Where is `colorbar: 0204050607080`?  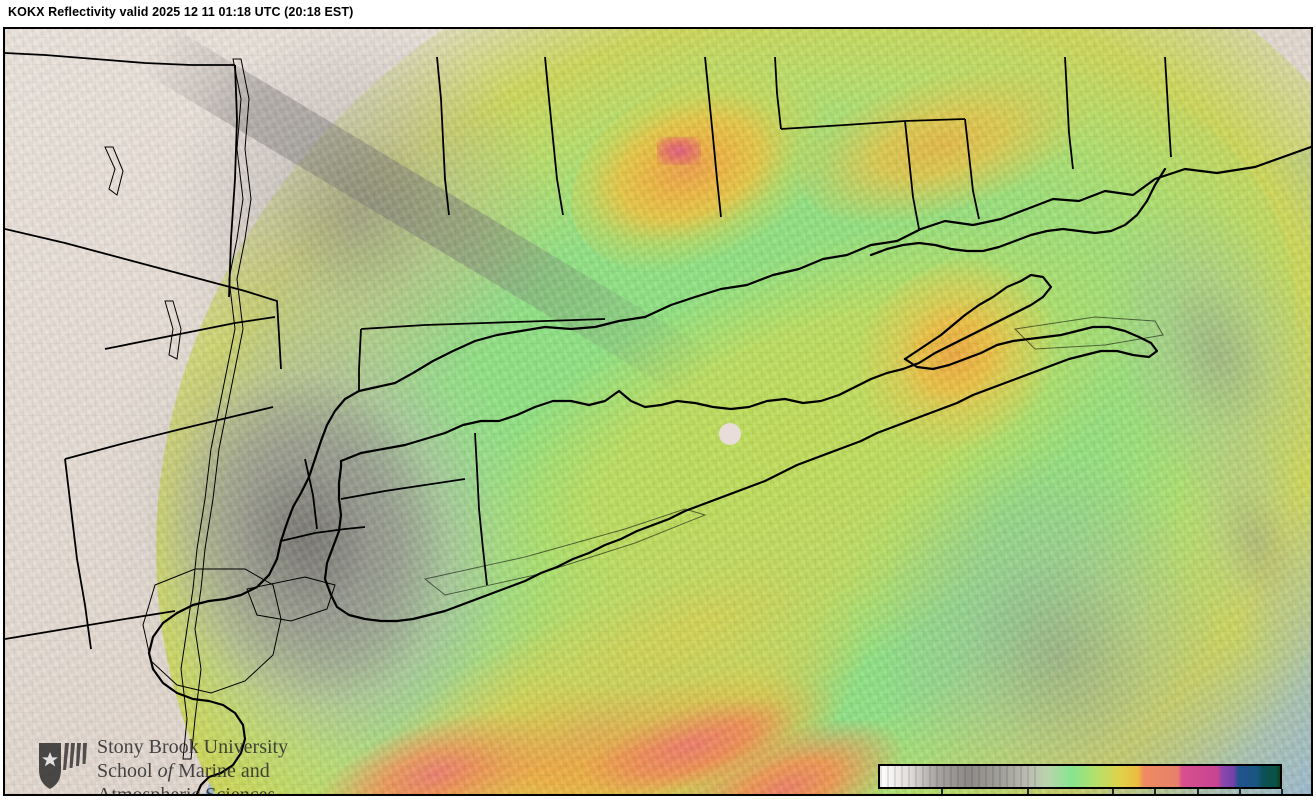
colorbar: 0204050607080 is located at coordinates (1081, 777).